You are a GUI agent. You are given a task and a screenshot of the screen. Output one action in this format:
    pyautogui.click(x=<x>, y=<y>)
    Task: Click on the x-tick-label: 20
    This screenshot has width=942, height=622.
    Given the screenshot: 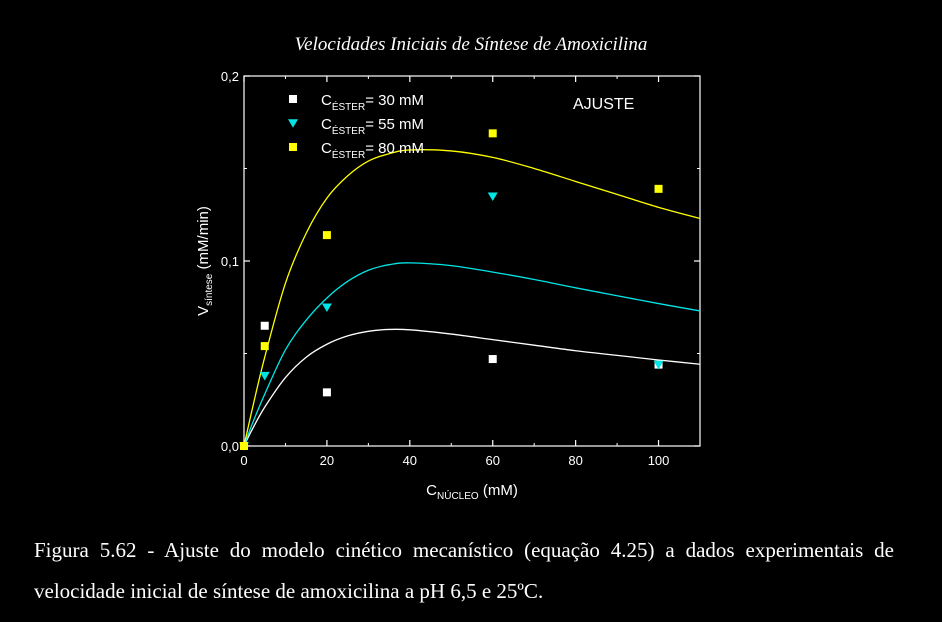 What is the action you would take?
    pyautogui.click(x=327, y=460)
    